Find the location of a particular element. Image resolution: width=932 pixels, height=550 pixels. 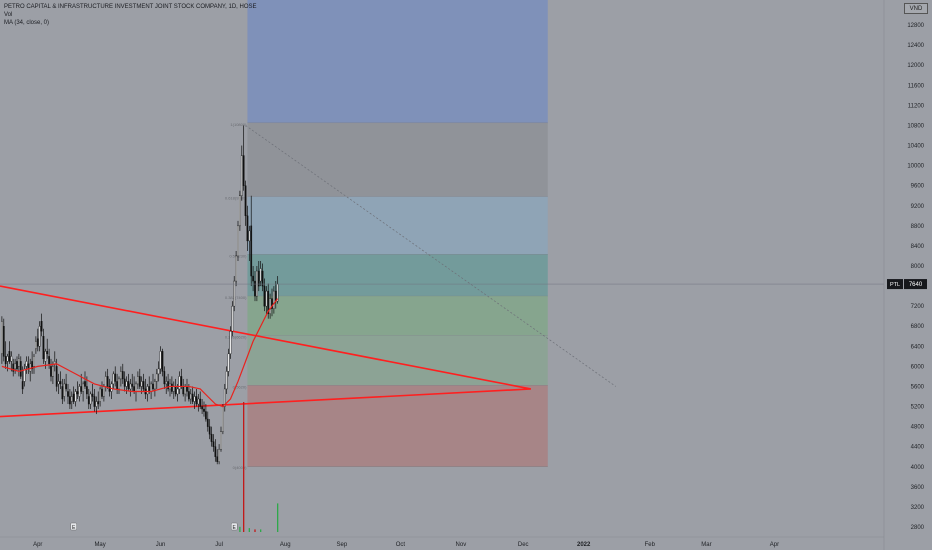

volume-indicator-label: Vol is located at coordinates (8, 15).